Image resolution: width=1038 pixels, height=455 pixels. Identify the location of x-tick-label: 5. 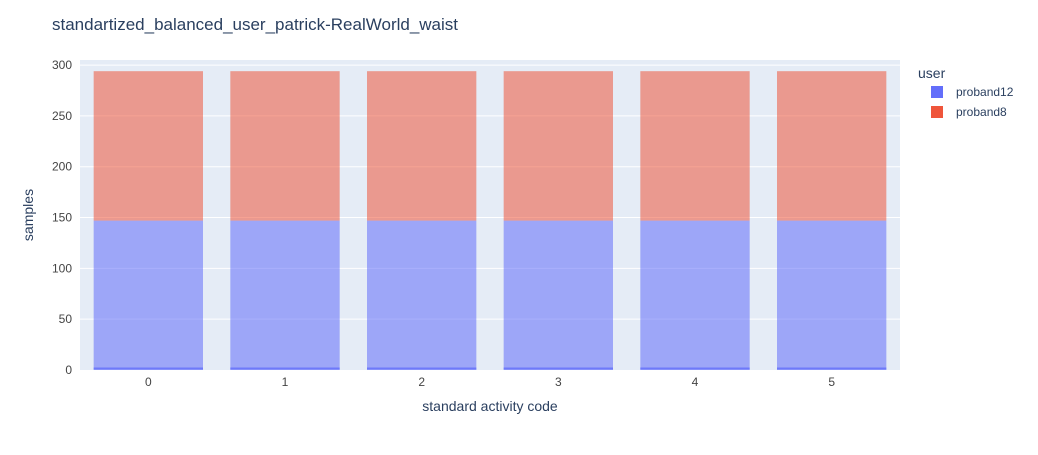
(831, 382).